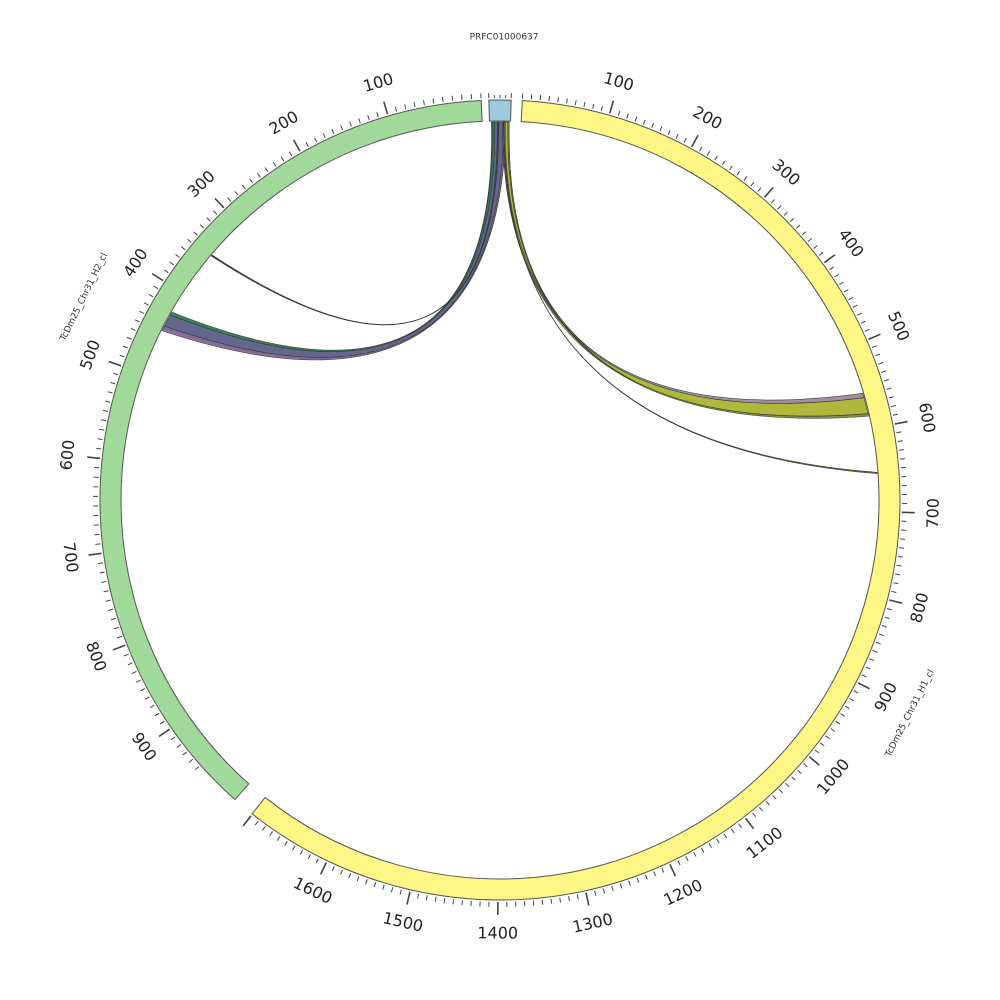 Image resolution: width=1000 pixels, height=1000 pixels. Describe the element at coordinates (70, 557) in the screenshot. I see `tick-label-h2: 700` at that location.